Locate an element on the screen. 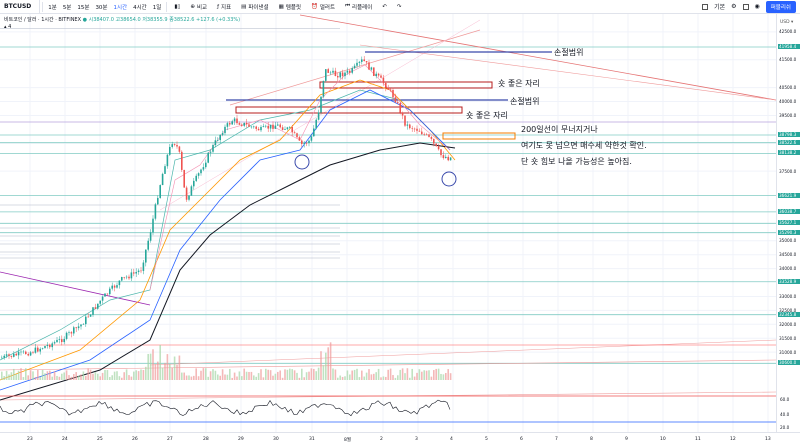  undo-button: ↶ is located at coordinates (384, 7).